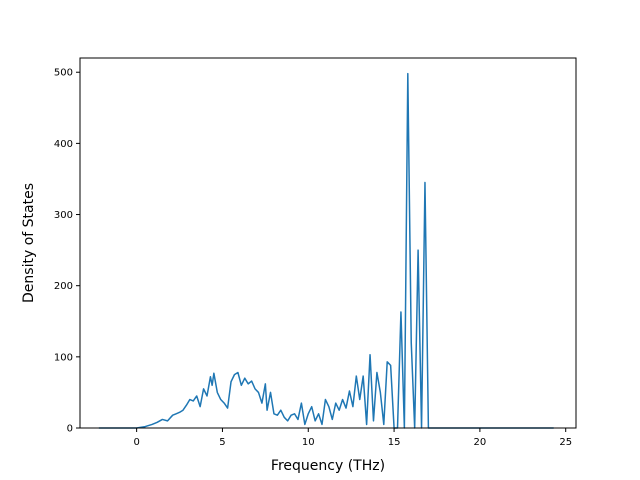 The height and width of the screenshot is (480, 640). What do you see at coordinates (565, 442) in the screenshot?
I see `x-tick-label: 25` at bounding box center [565, 442].